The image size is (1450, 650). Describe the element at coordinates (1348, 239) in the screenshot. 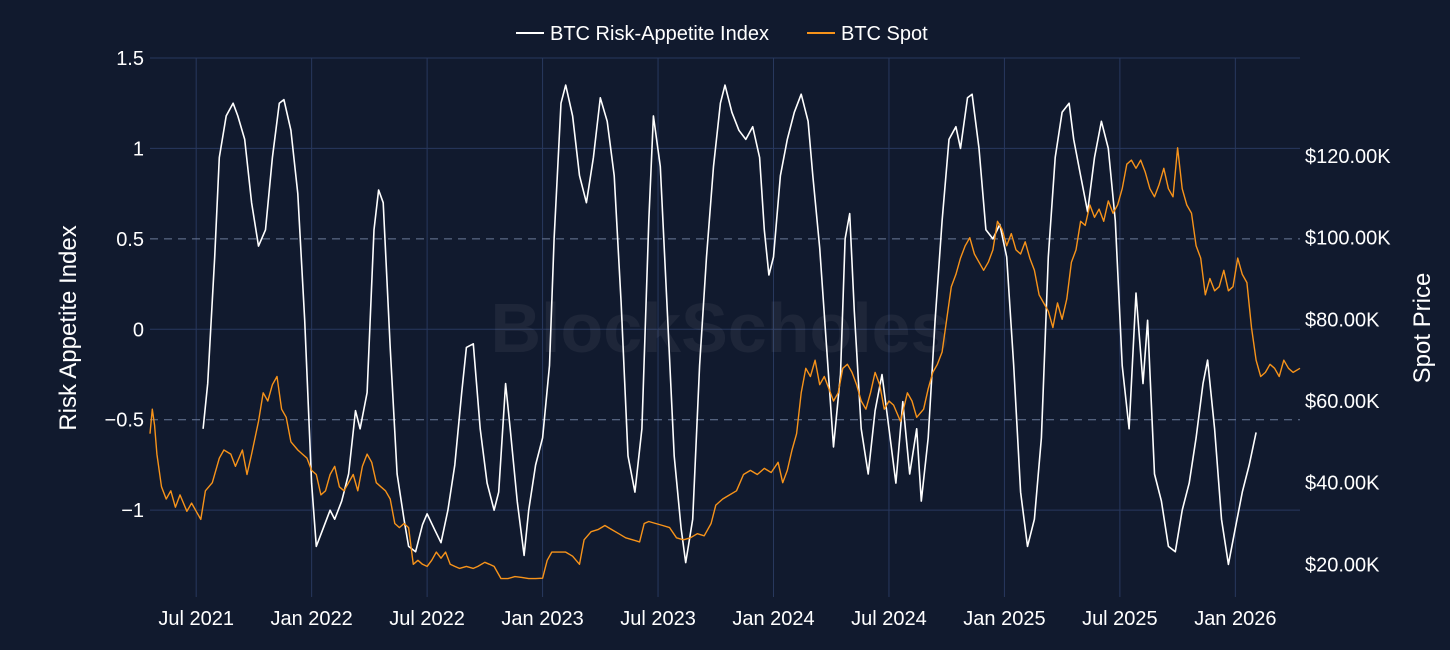

I see `y-right-tick-label: $100.00K` at that location.